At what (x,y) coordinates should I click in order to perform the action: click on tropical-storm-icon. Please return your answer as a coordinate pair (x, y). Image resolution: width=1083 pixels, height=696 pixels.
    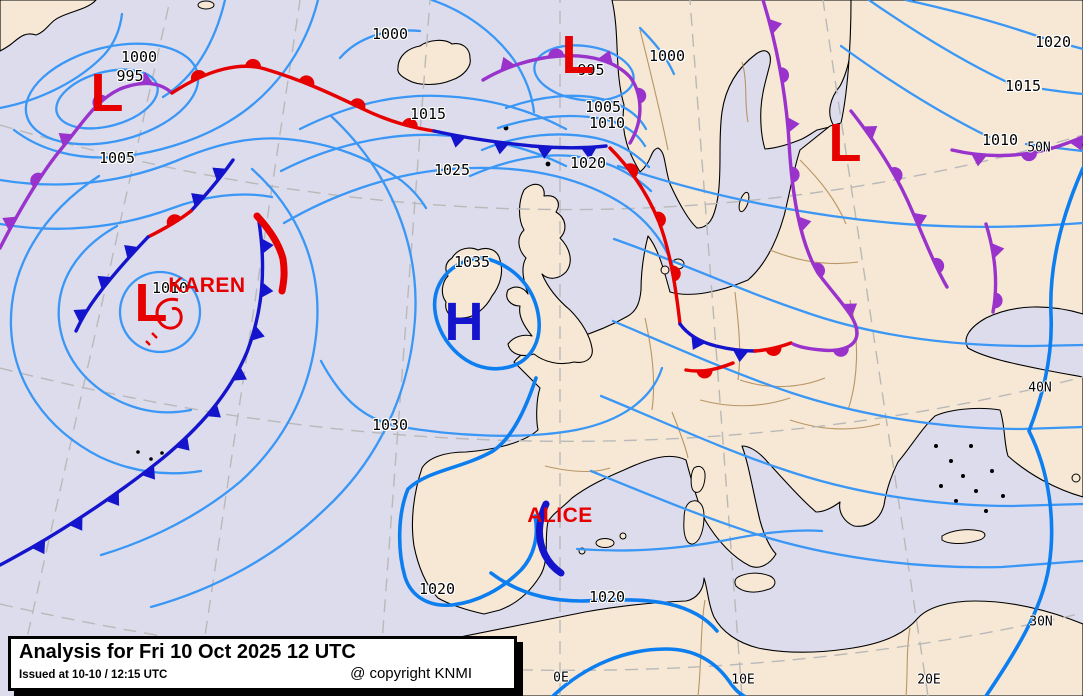
    Looking at the image, I should click on (164, 321).